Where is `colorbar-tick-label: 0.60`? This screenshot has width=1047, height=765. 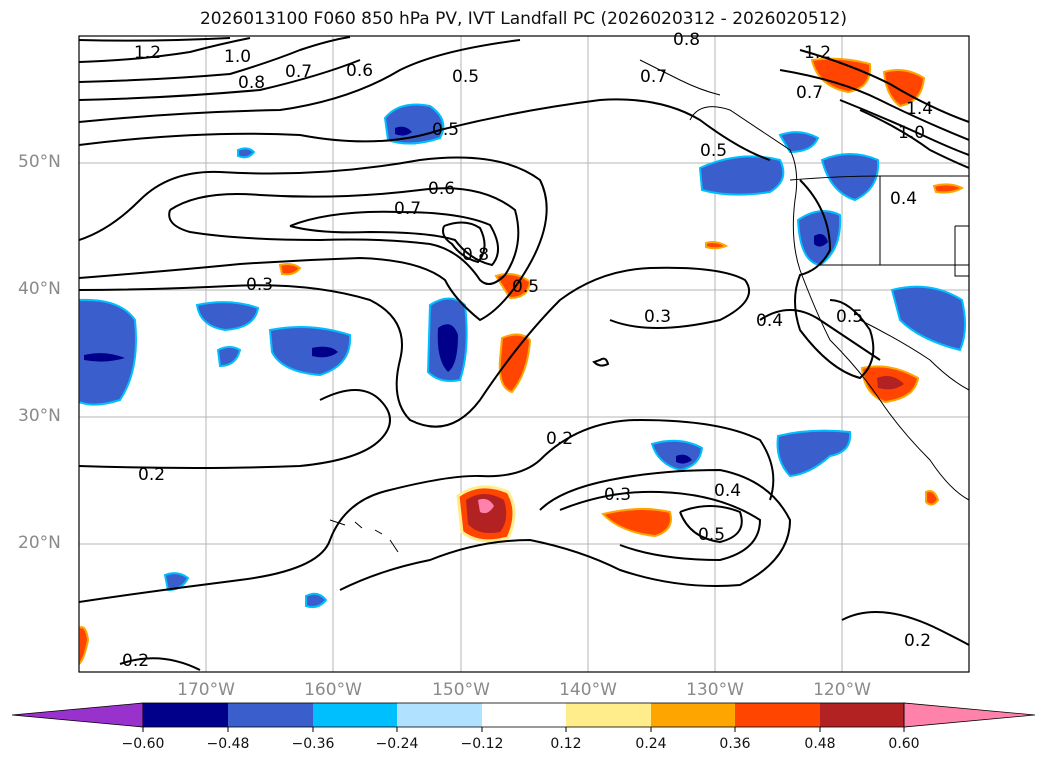
colorbar-tick-label: 0.60 is located at coordinates (904, 744).